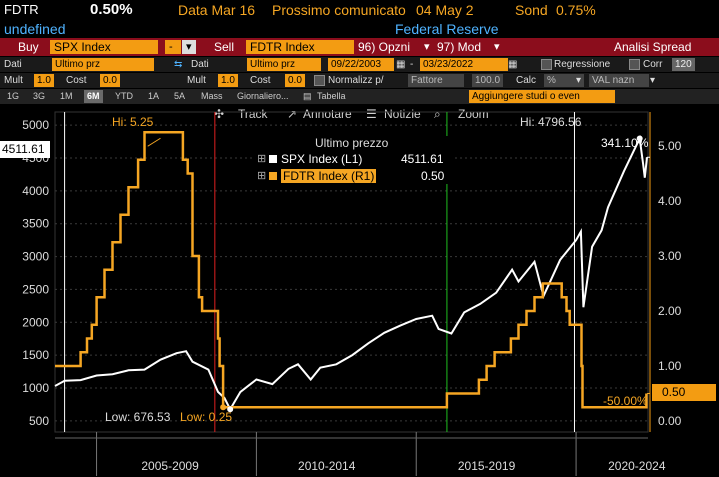  What do you see at coordinates (39, 421) in the screenshot?
I see `left-axis-tick: 500` at bounding box center [39, 421].